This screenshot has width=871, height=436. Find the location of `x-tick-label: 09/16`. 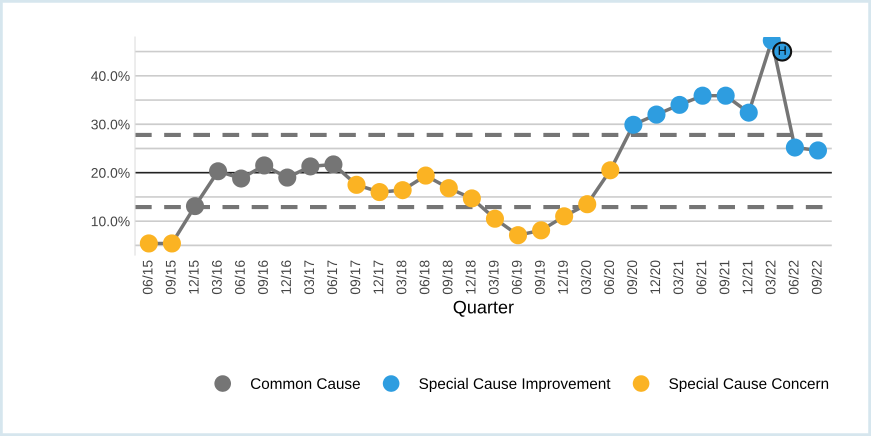

x-tick-label: 09/16 is located at coordinates (263, 277).